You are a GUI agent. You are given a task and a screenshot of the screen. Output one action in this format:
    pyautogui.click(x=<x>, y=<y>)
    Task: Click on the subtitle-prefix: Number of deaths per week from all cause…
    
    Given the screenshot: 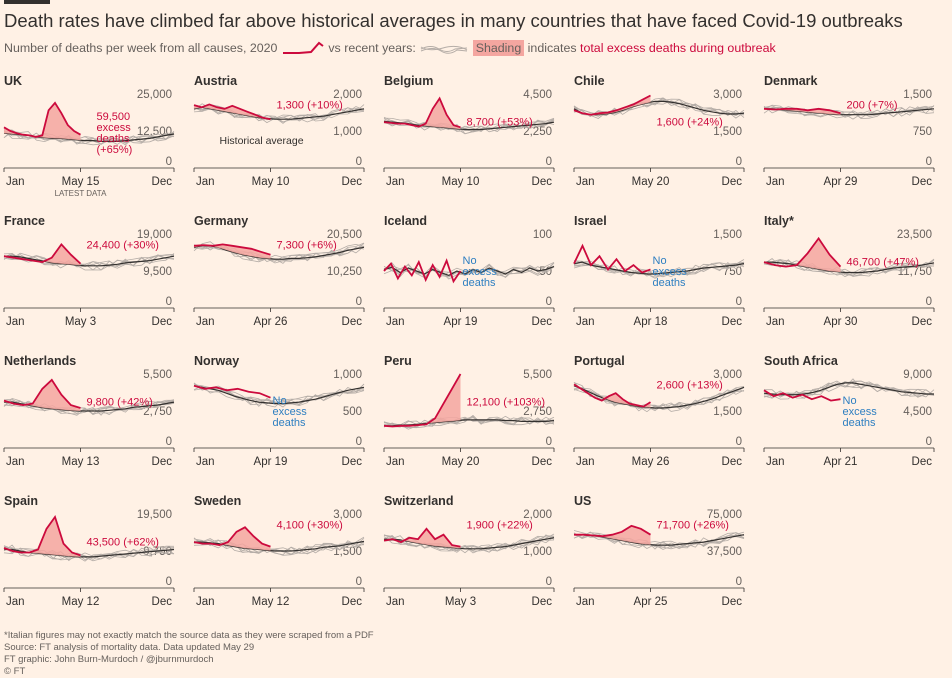 What is the action you would take?
    pyautogui.click(x=125, y=48)
    